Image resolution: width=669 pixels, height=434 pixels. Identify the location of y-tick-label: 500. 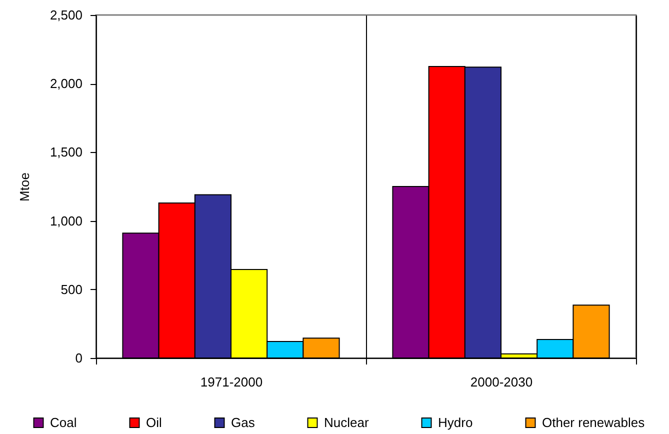
(71, 289).